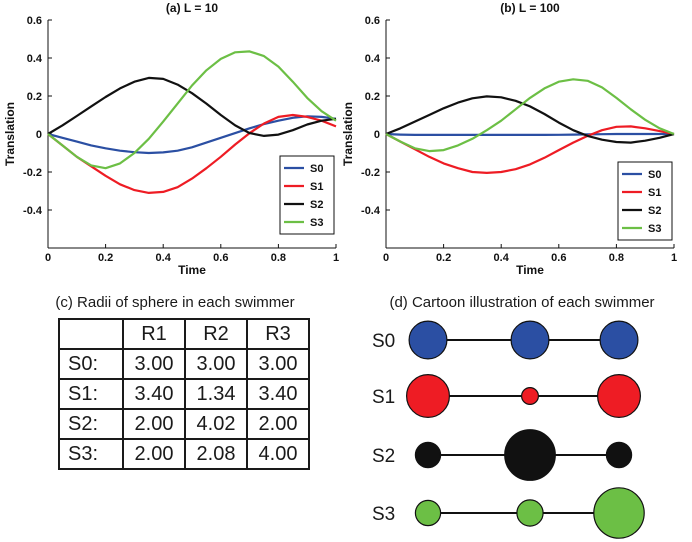 The height and width of the screenshot is (542, 692). I want to click on chart-title: (a) L = 10, so click(192, 8).